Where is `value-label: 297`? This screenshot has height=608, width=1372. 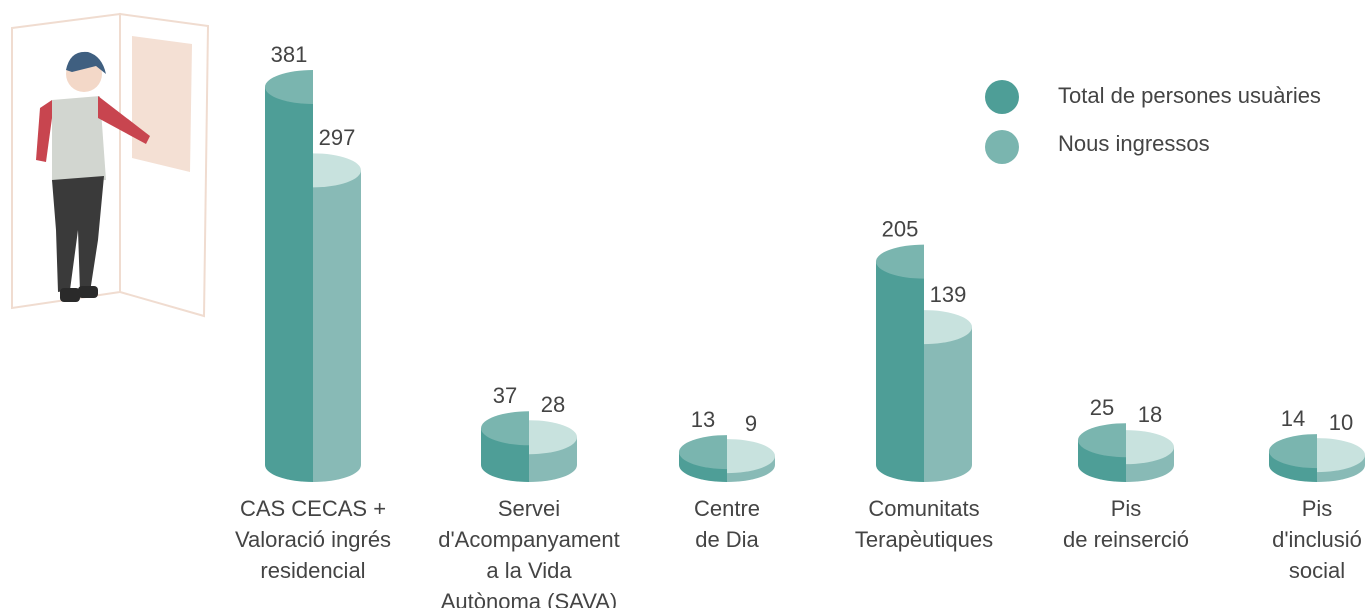
value-label: 297 is located at coordinates (337, 137).